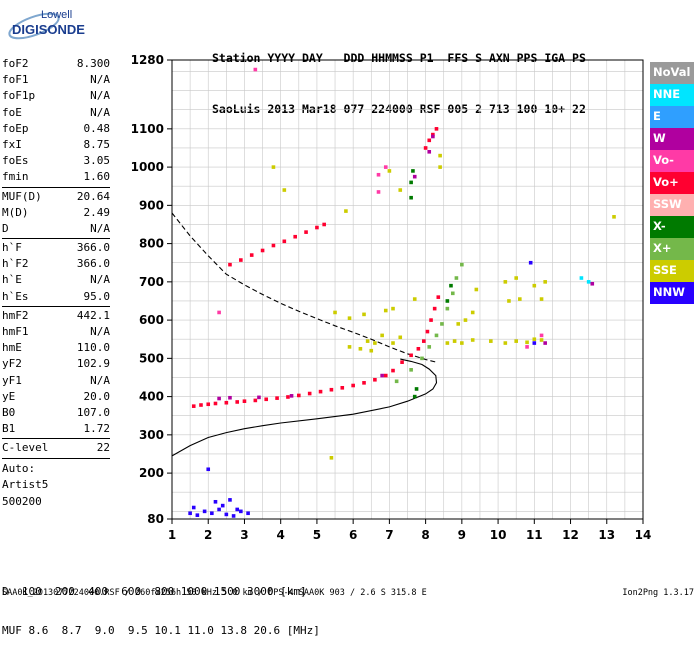 Image resolution: width=700 pixels, height=650 pixels. I want to click on logo-text-digisonde: DIGISONDE, so click(48, 29).